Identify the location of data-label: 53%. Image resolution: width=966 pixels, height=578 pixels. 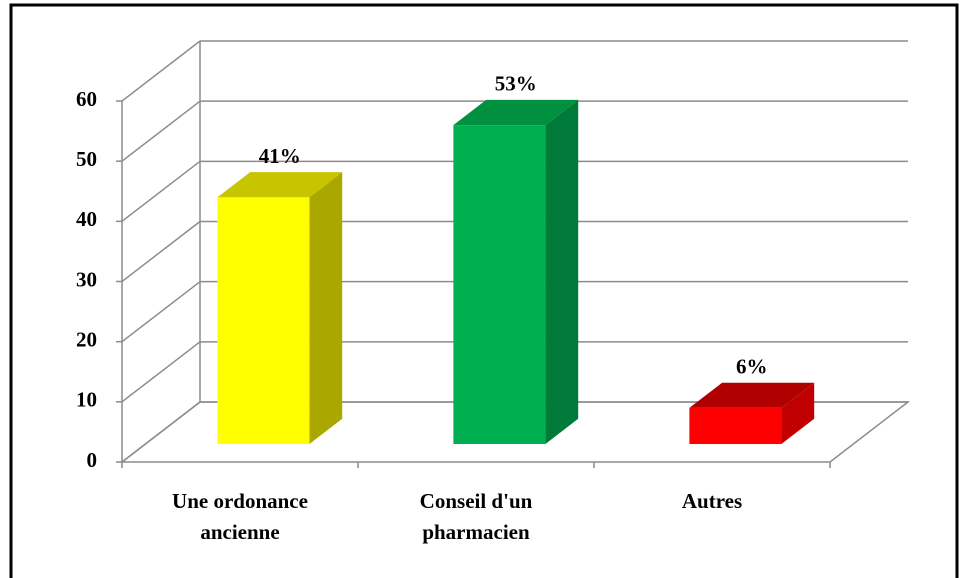
(516, 84).